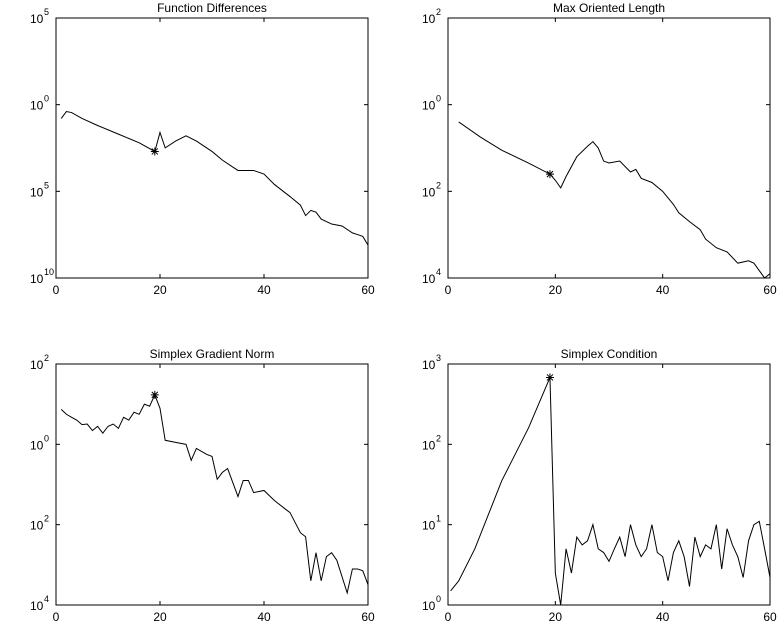 The image size is (782, 626). I want to click on y-tick-exponent: 1, so click(438, 519).